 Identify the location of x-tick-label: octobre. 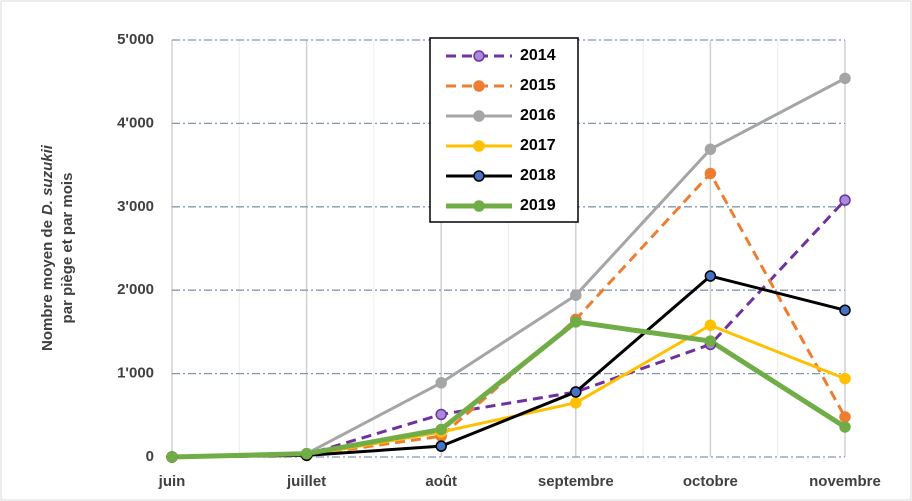
(710, 481).